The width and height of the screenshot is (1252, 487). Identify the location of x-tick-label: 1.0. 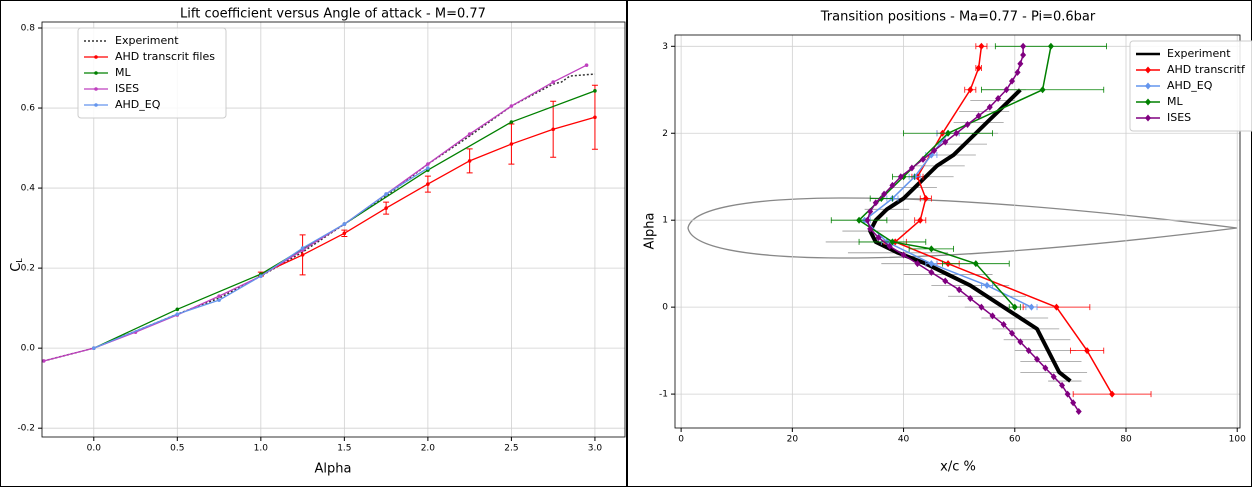
(261, 449).